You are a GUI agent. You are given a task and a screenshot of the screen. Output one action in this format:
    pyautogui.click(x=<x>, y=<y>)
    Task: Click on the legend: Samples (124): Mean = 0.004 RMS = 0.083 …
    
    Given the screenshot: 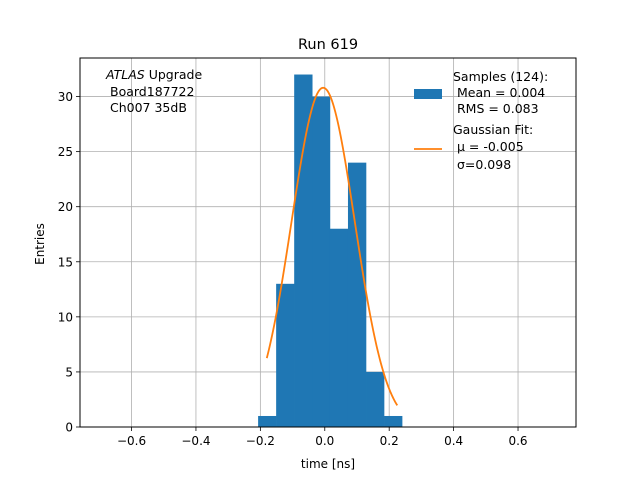 What is the action you would take?
    pyautogui.click(x=481, y=120)
    